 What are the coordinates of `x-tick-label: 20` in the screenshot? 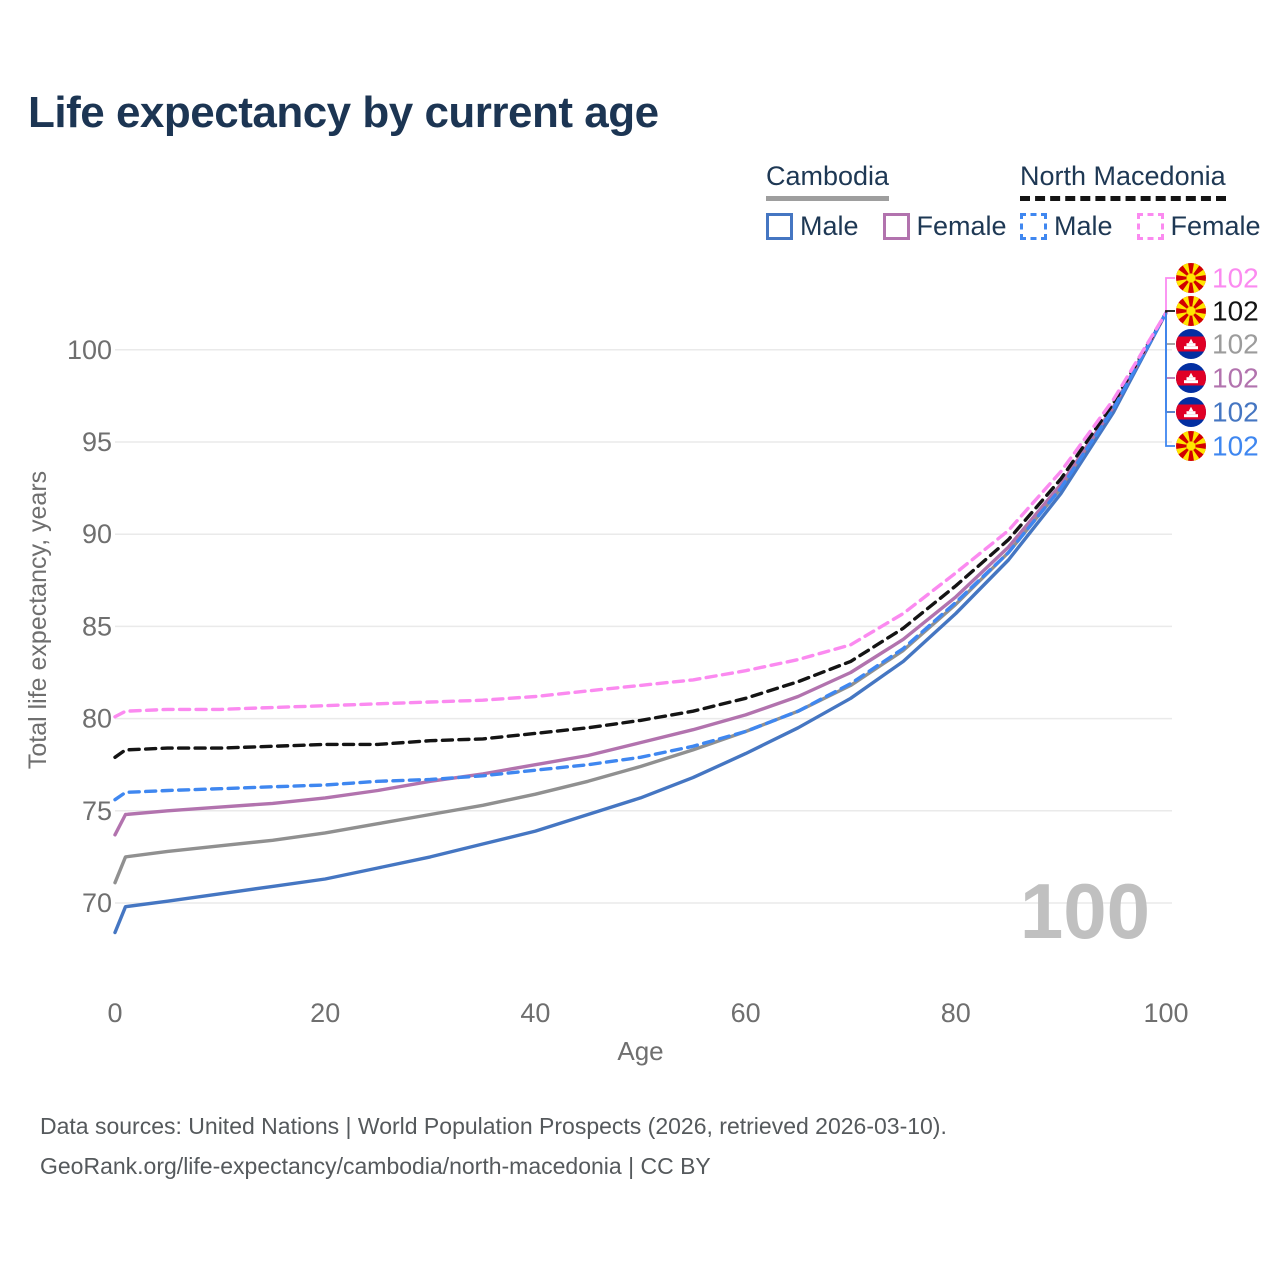 It's located at (325, 1013).